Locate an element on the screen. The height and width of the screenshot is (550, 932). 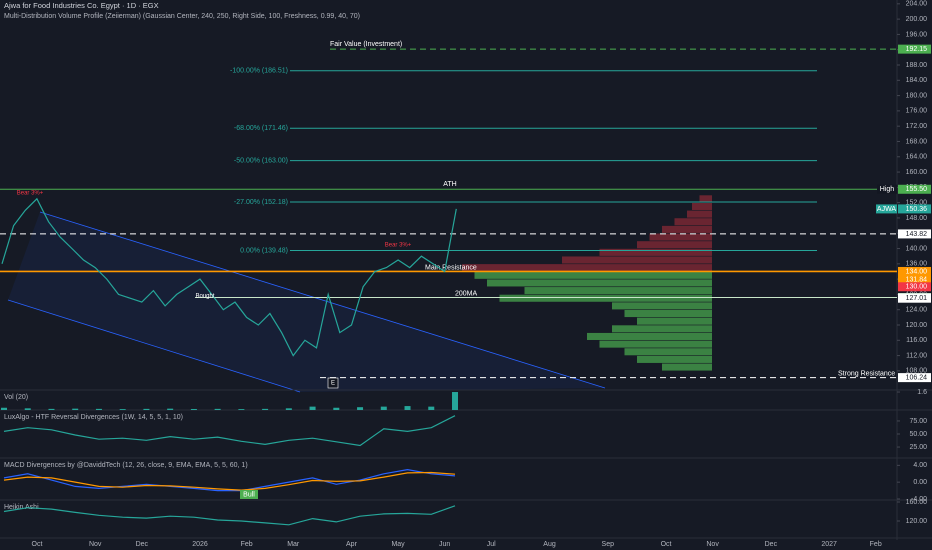
annotation-box is located at coordinates (249, 494).